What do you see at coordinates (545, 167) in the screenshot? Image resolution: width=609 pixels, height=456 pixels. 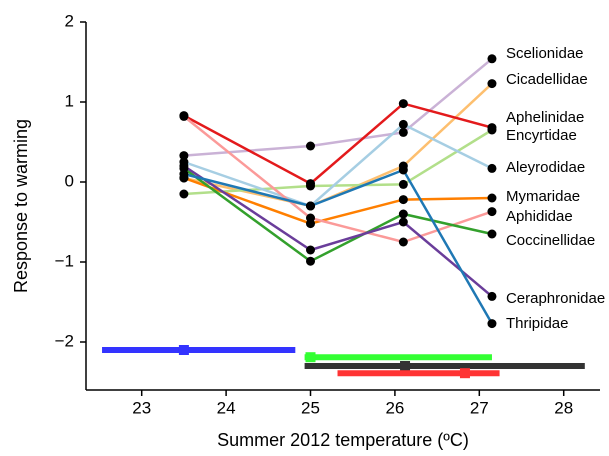 I see `series-label: Aleyrodidae` at bounding box center [545, 167].